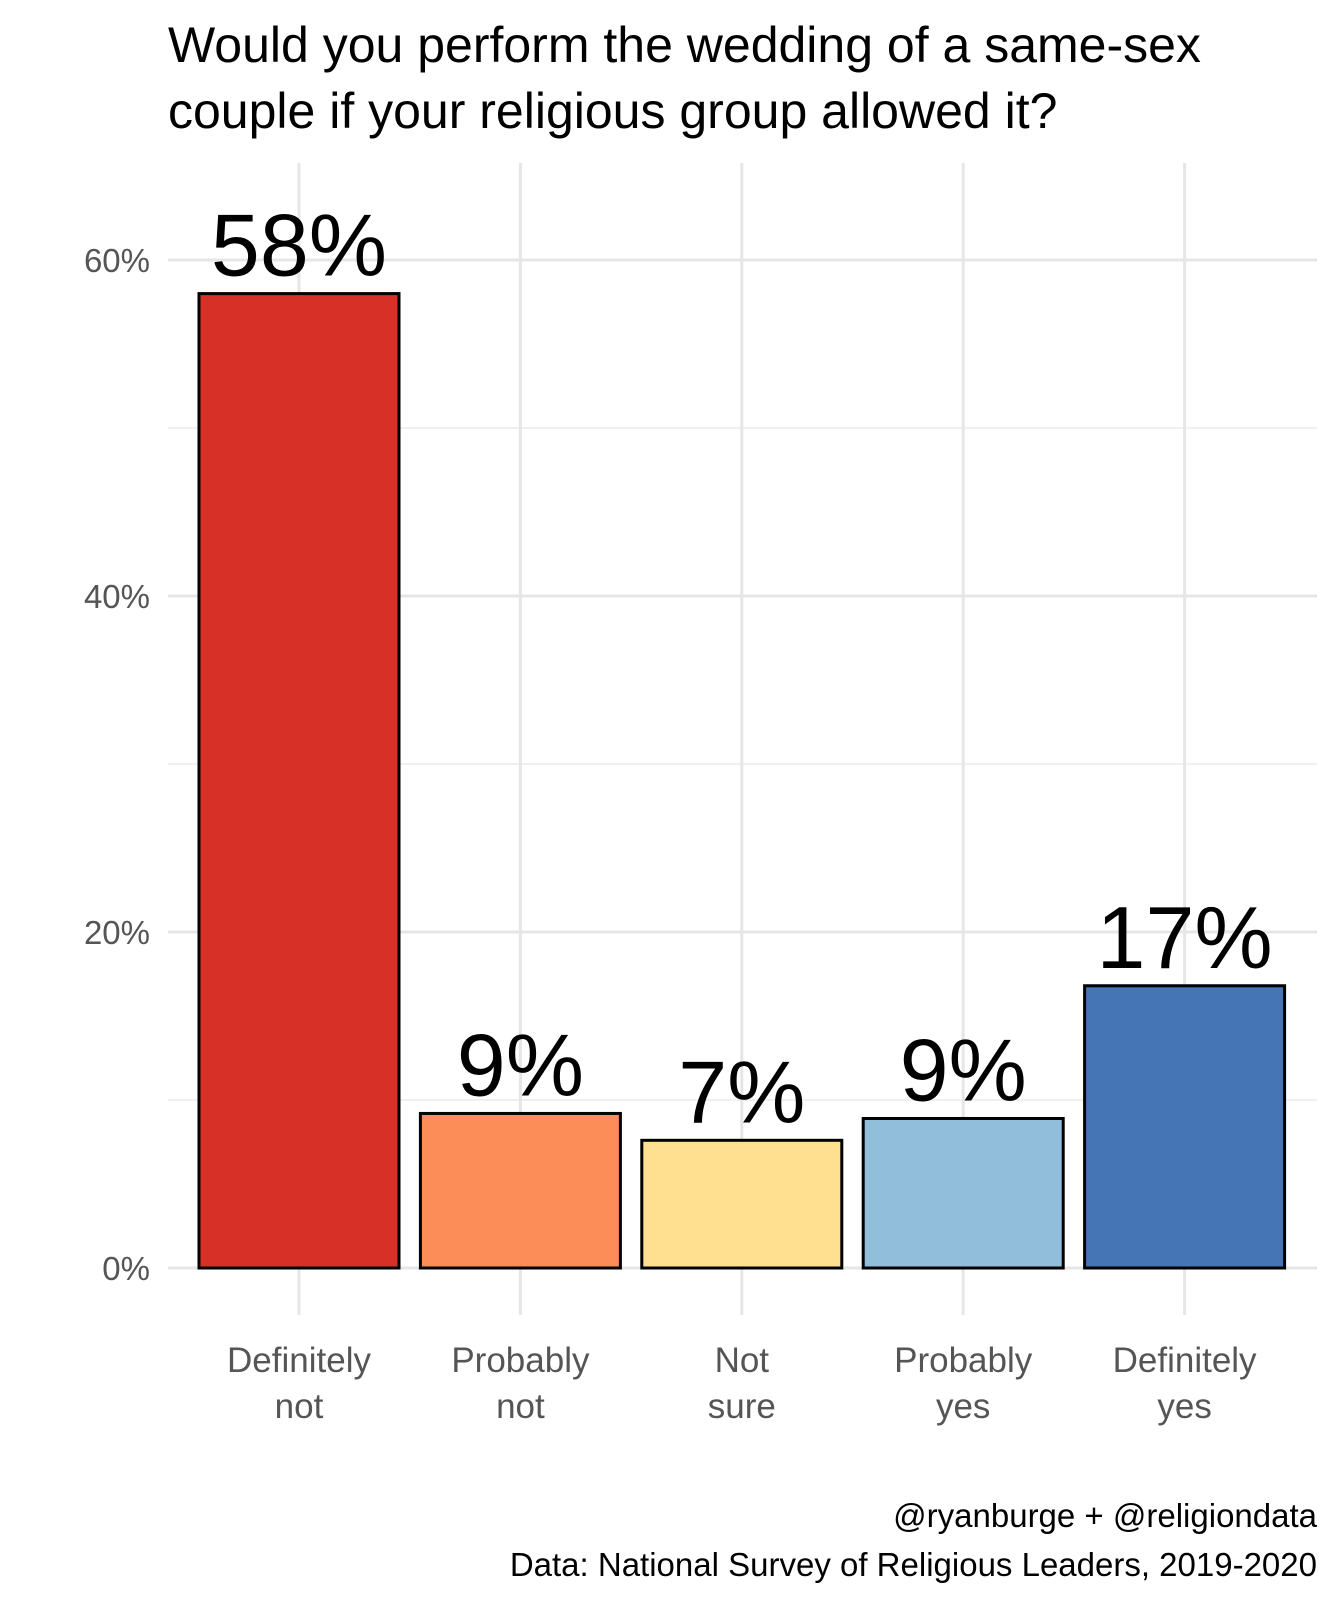 Image resolution: width=1333 pixels, height=1600 pixels. Describe the element at coordinates (299, 781) in the screenshot. I see `bar-definitely-not` at that location.